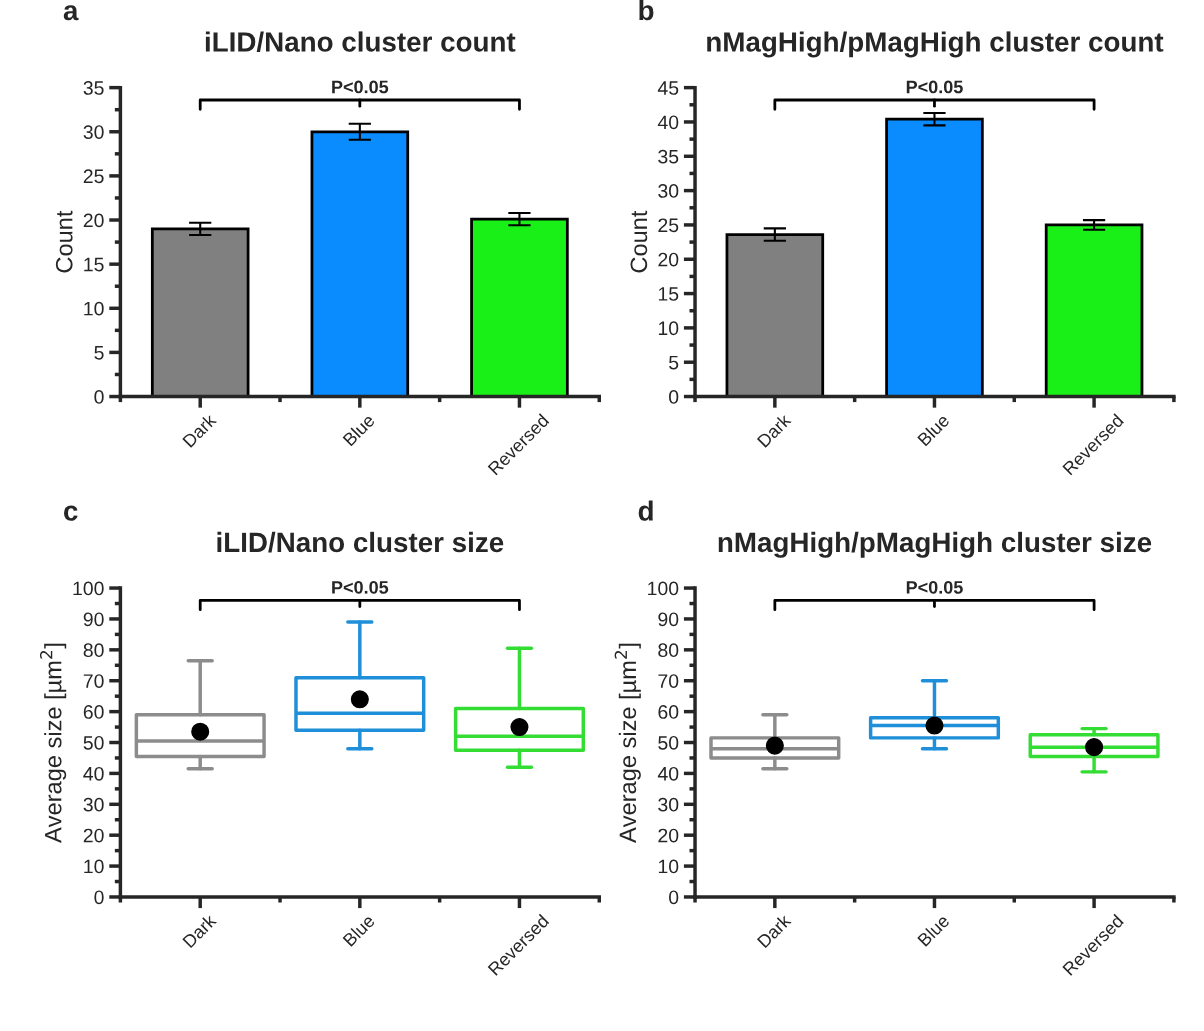 This screenshot has height=1031, width=1204. I want to click on chart-title: iLID/Nano cluster size, so click(360, 542).